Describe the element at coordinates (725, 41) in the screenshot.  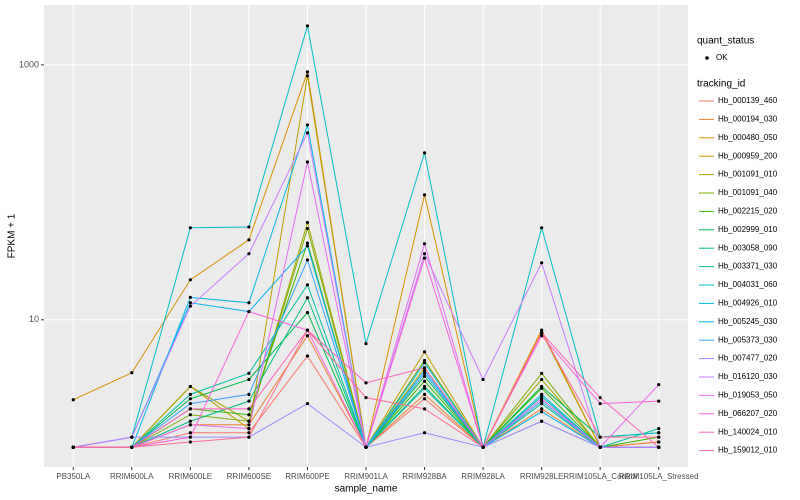
I see `legend-title: quant_status` at that location.